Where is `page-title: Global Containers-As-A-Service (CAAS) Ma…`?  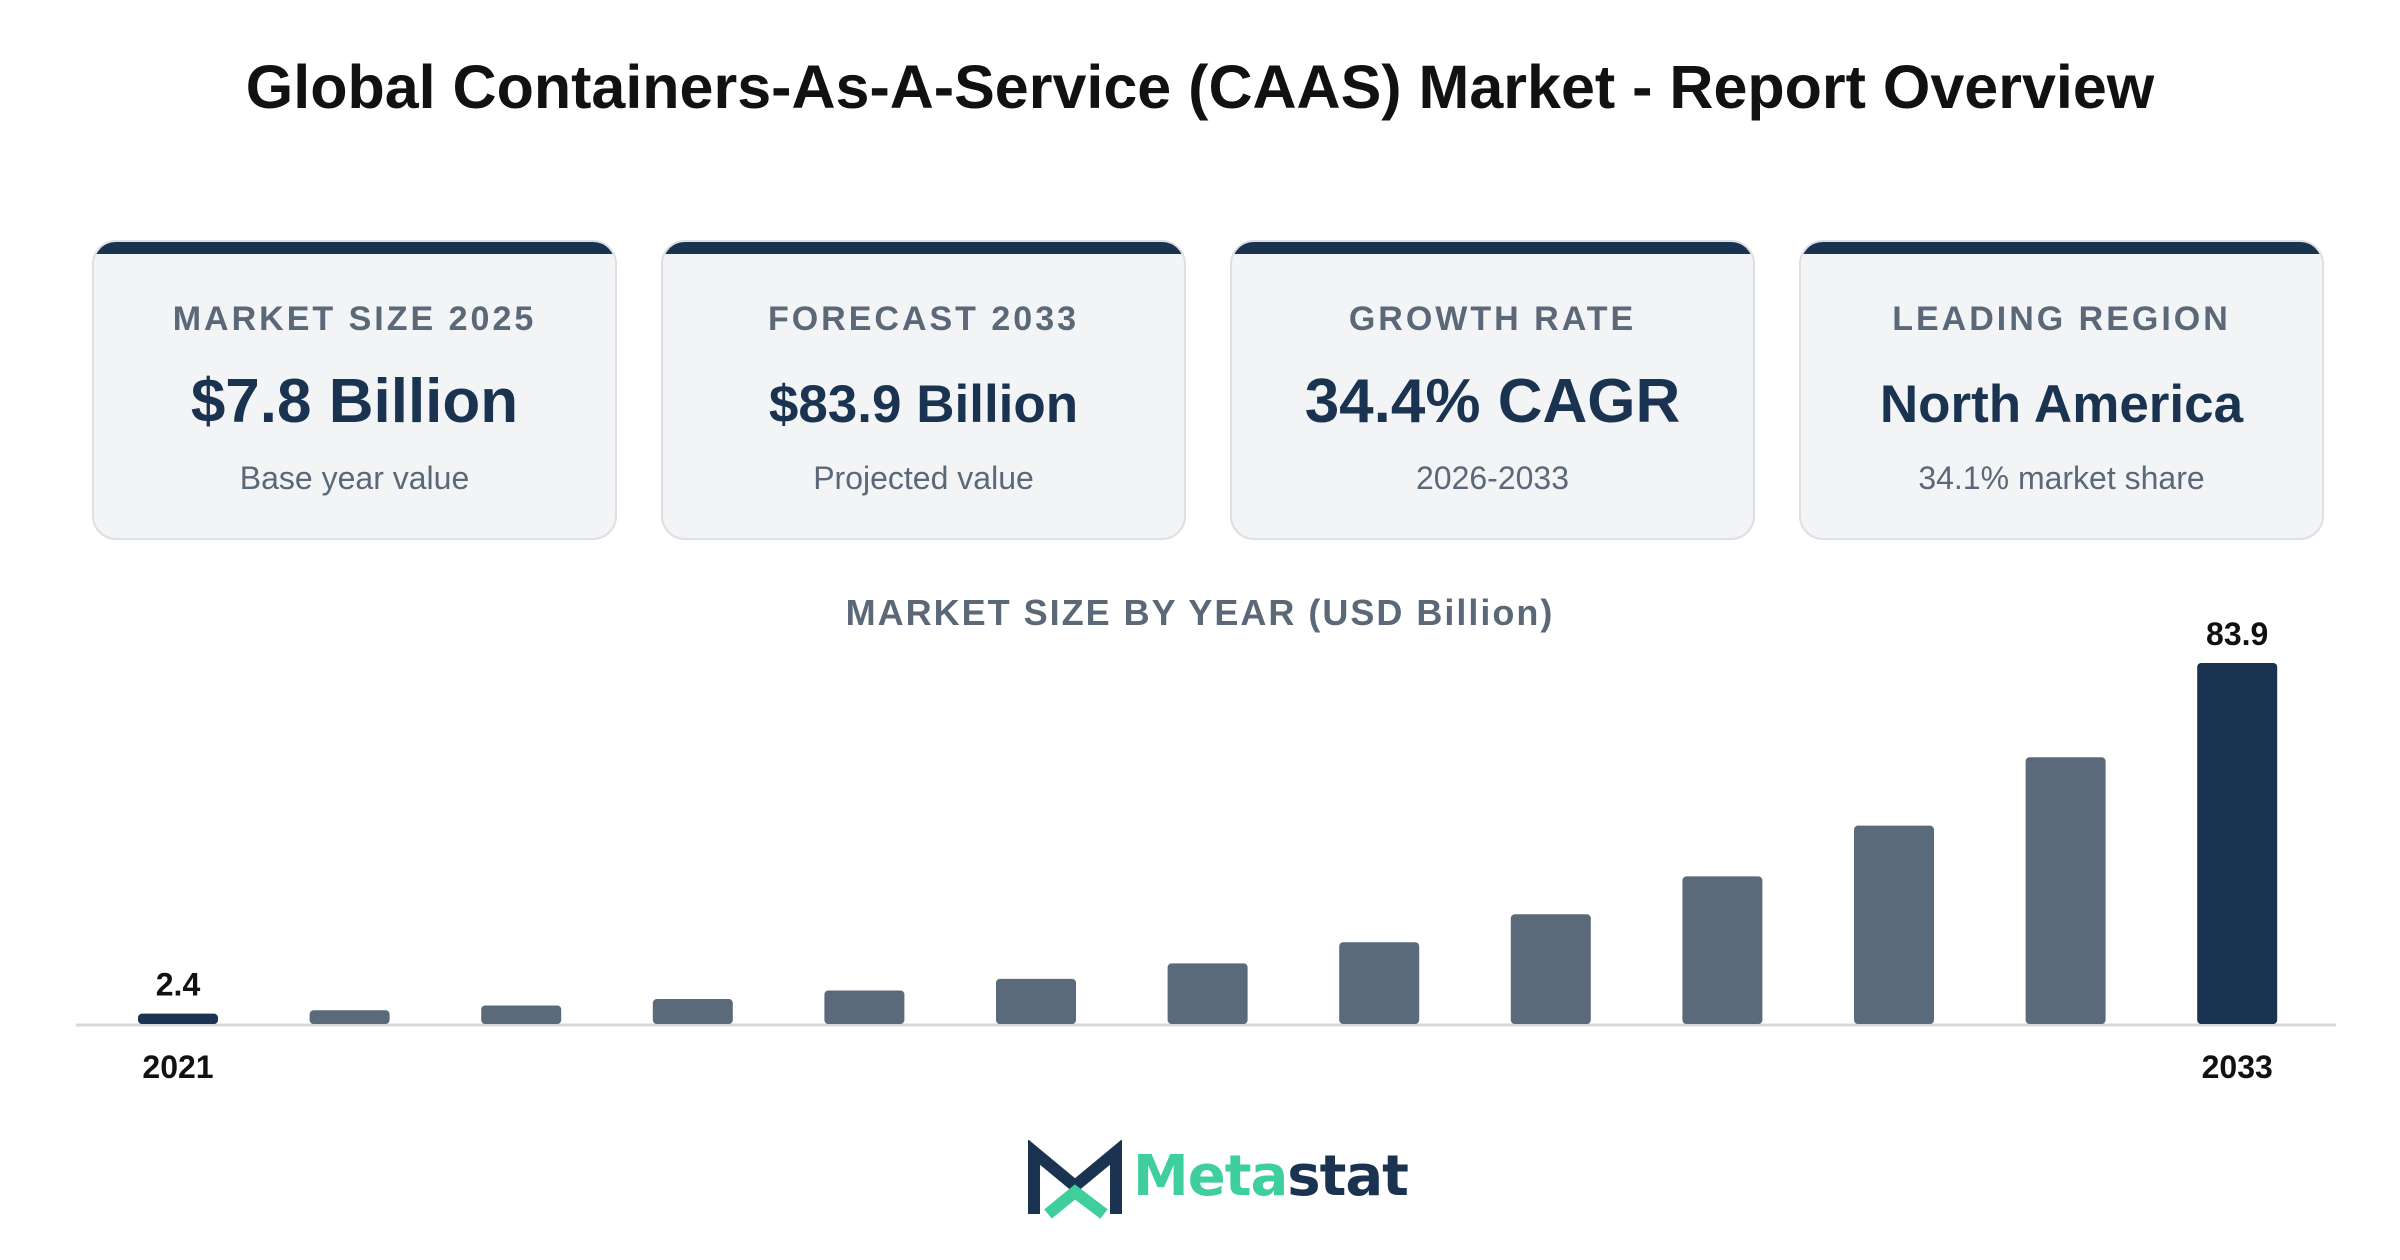
page-title: Global Containers-As-A-Service (CAAS) Ma… is located at coordinates (1200, 87).